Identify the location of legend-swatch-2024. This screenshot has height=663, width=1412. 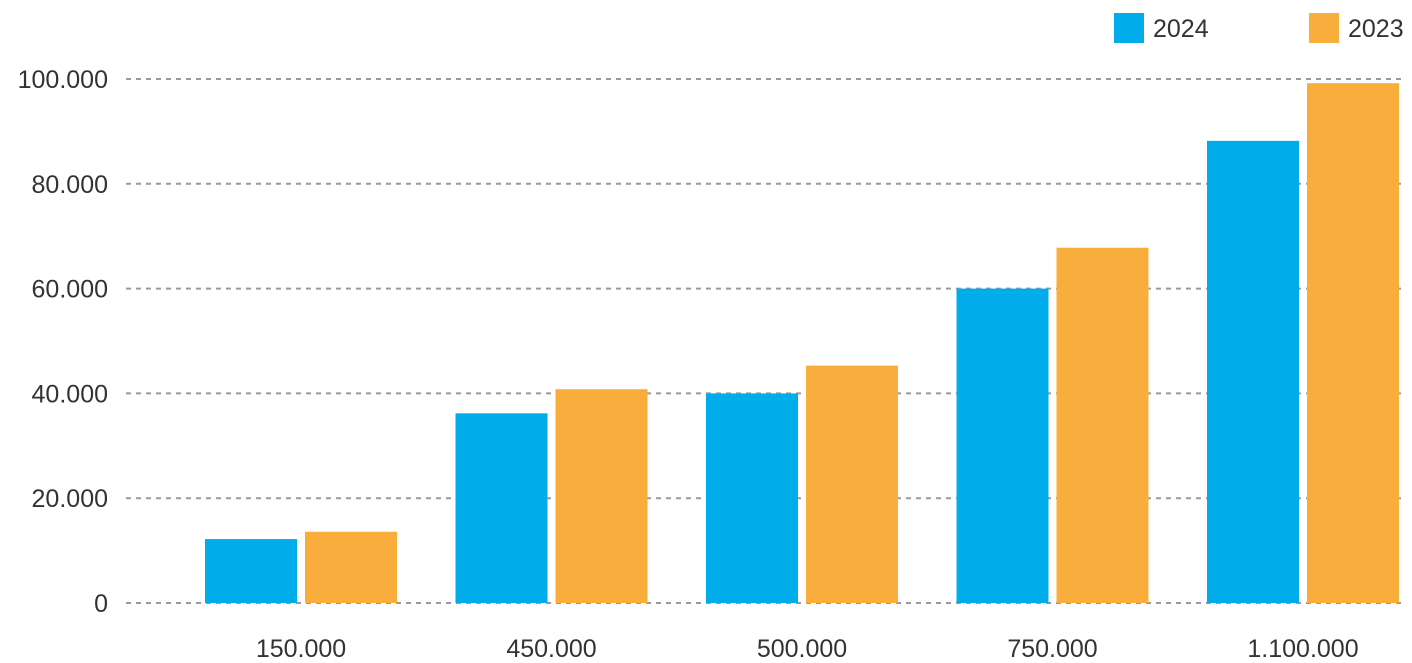
(1129, 28).